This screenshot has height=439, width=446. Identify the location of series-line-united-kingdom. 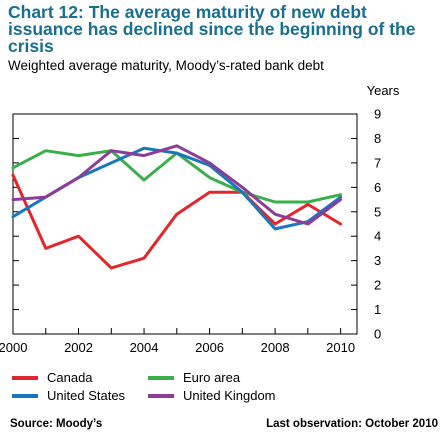
(177, 185).